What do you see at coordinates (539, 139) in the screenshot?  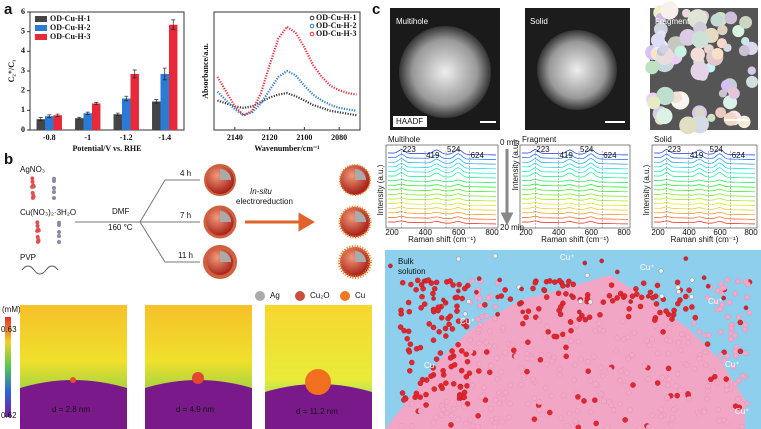 I see `raman-title: Fragment` at bounding box center [539, 139].